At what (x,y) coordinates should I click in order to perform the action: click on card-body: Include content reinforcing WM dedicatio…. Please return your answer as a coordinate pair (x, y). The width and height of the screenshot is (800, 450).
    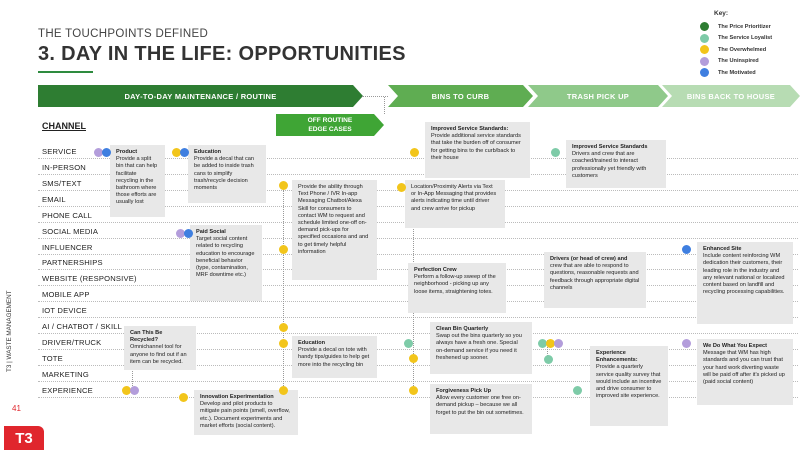
    Looking at the image, I should click on (744, 274).